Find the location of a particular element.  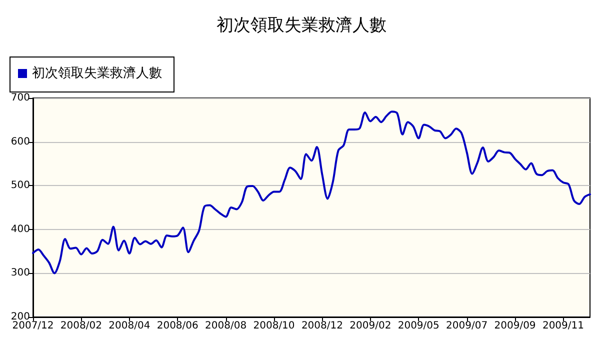

y-tick-label: 600 is located at coordinates (20, 142).